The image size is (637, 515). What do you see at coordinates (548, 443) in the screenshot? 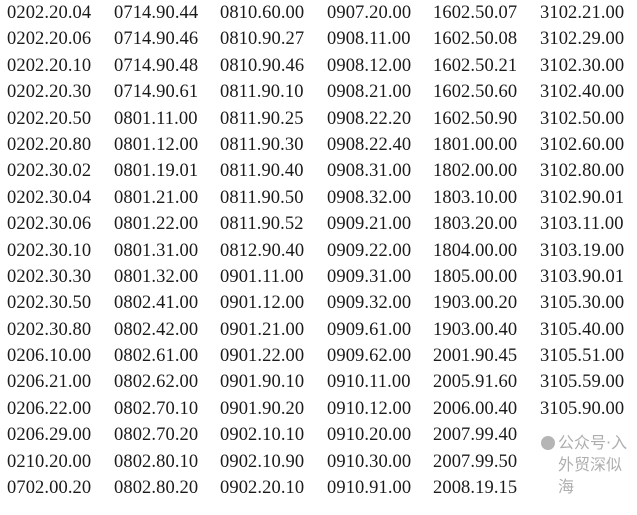
I see `wechat-logo-icon` at bounding box center [548, 443].